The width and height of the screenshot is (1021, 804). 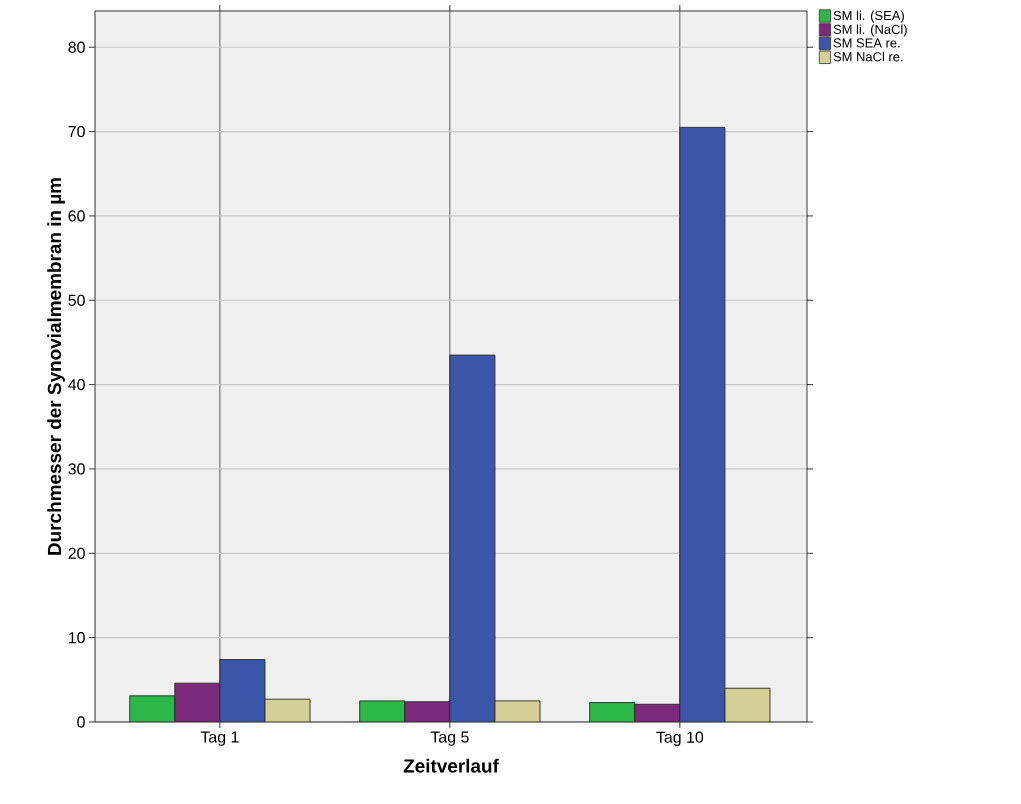 I want to click on legend-label: SM li. (SEA), so click(x=868, y=16).